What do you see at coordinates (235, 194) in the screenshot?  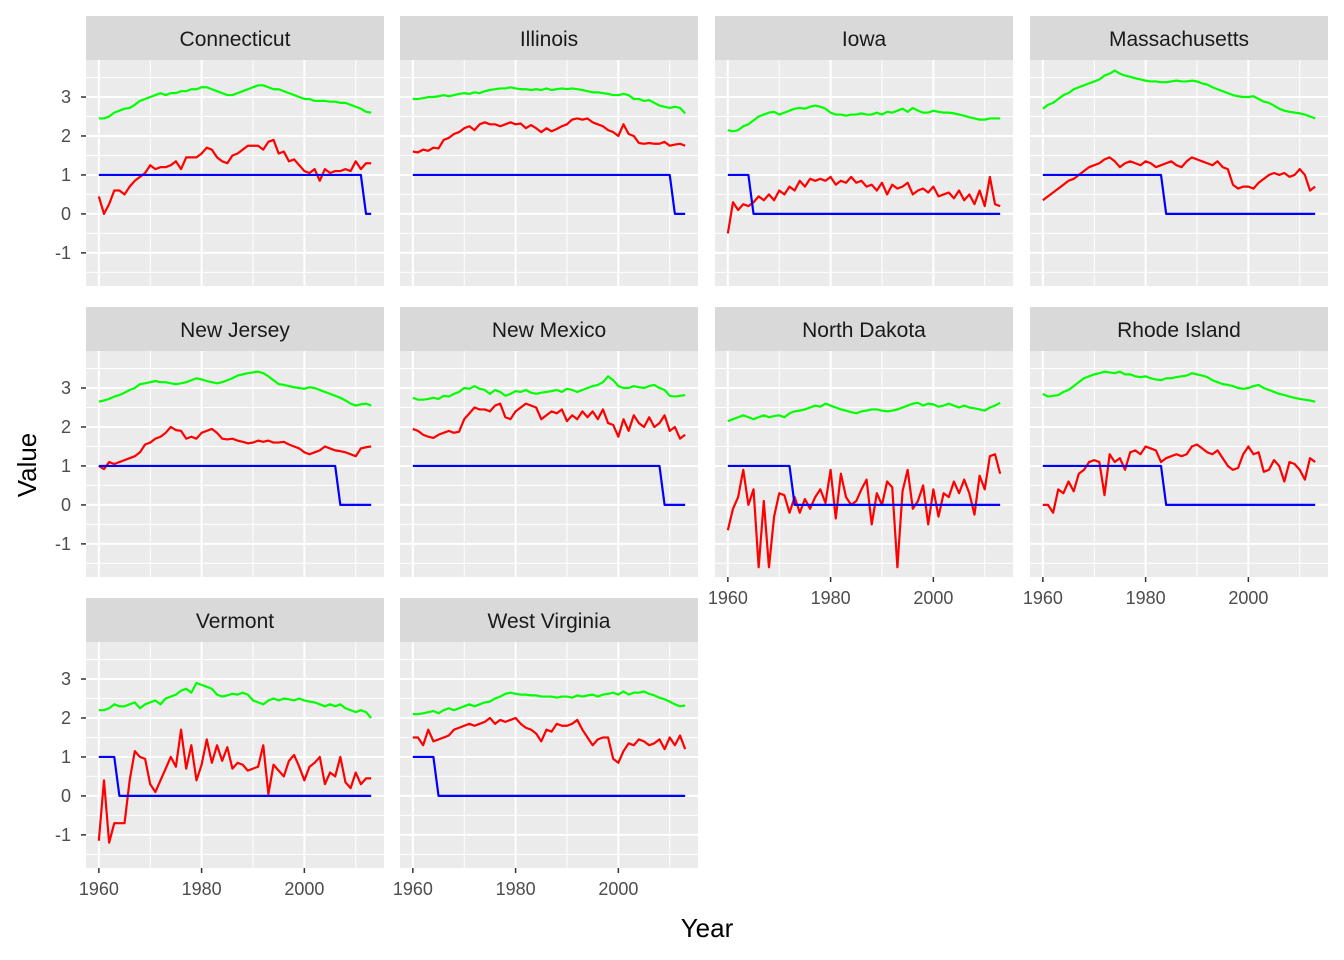 I see `series-blue-line-connecticut` at bounding box center [235, 194].